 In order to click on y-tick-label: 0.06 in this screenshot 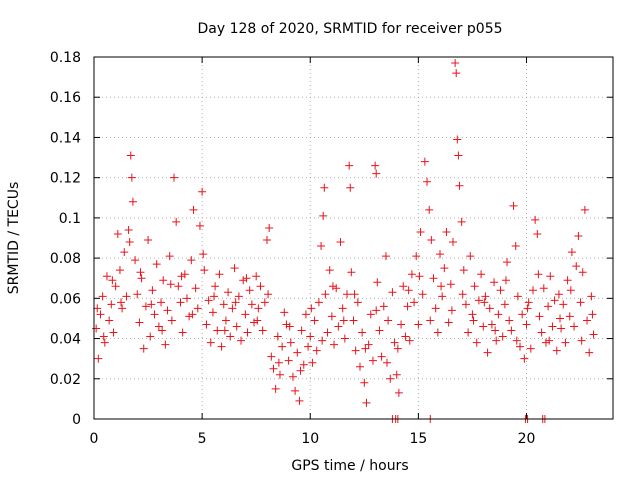, I will do `click(65, 299)`.